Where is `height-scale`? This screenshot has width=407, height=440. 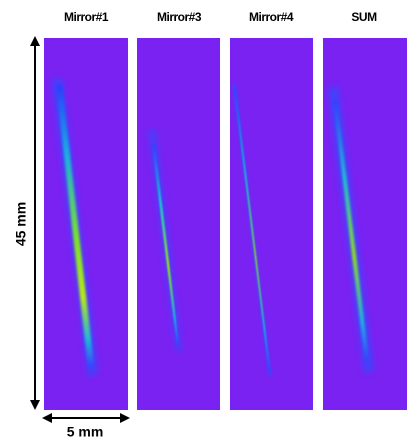
height-scale is located at coordinates (35, 223).